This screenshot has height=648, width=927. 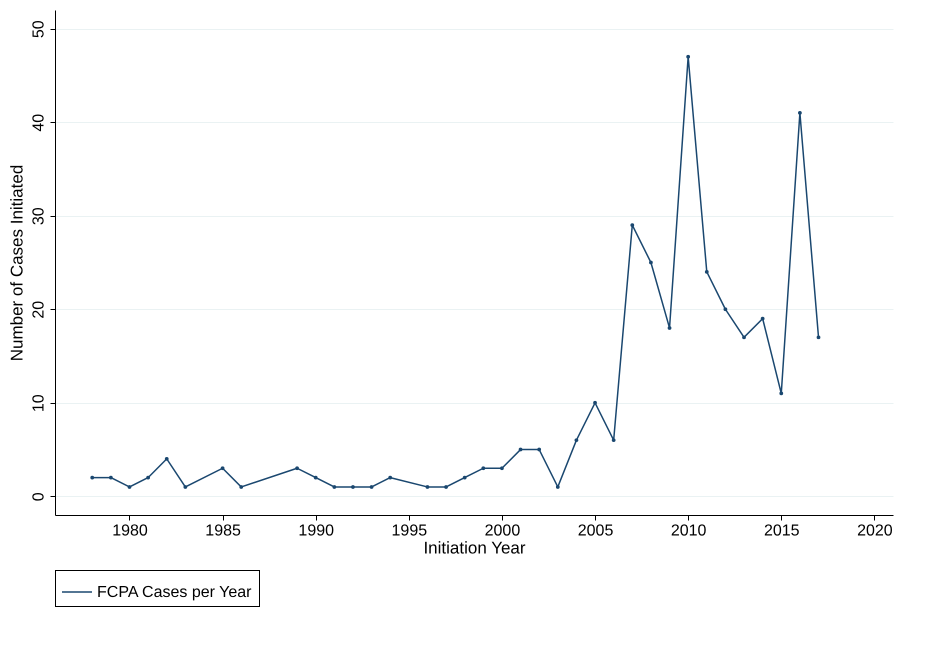 What do you see at coordinates (688, 531) in the screenshot?
I see `x-tick-label: 2010` at bounding box center [688, 531].